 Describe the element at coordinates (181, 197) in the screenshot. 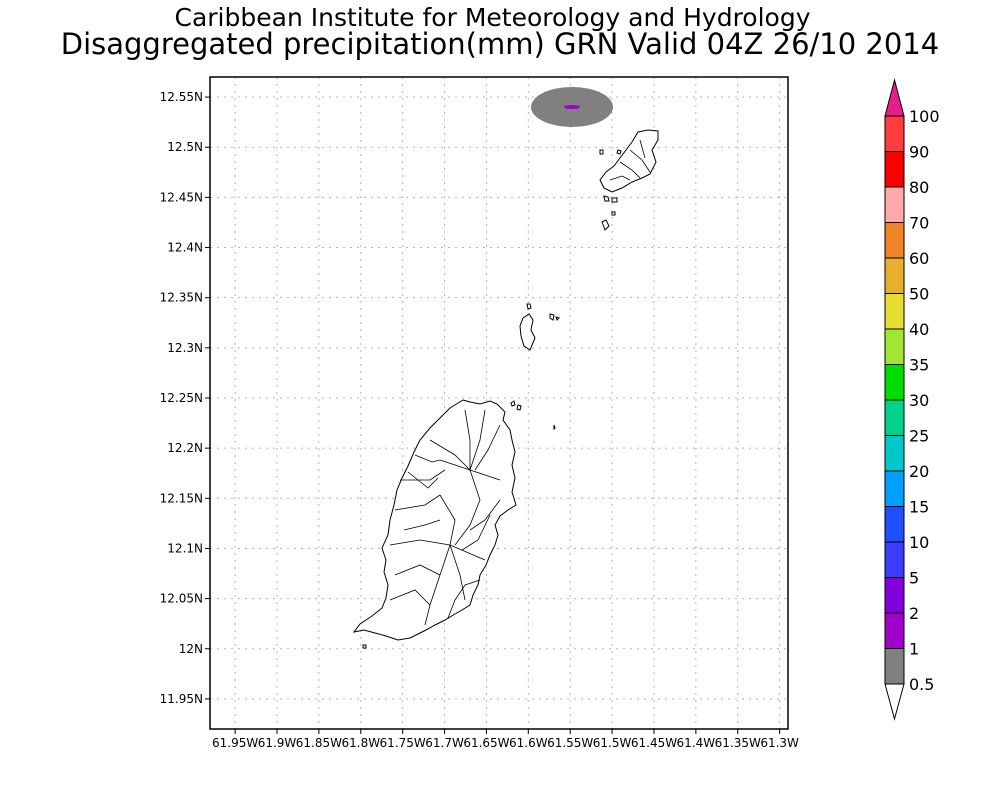

I see `lat-tick-label: 12.45N` at that location.